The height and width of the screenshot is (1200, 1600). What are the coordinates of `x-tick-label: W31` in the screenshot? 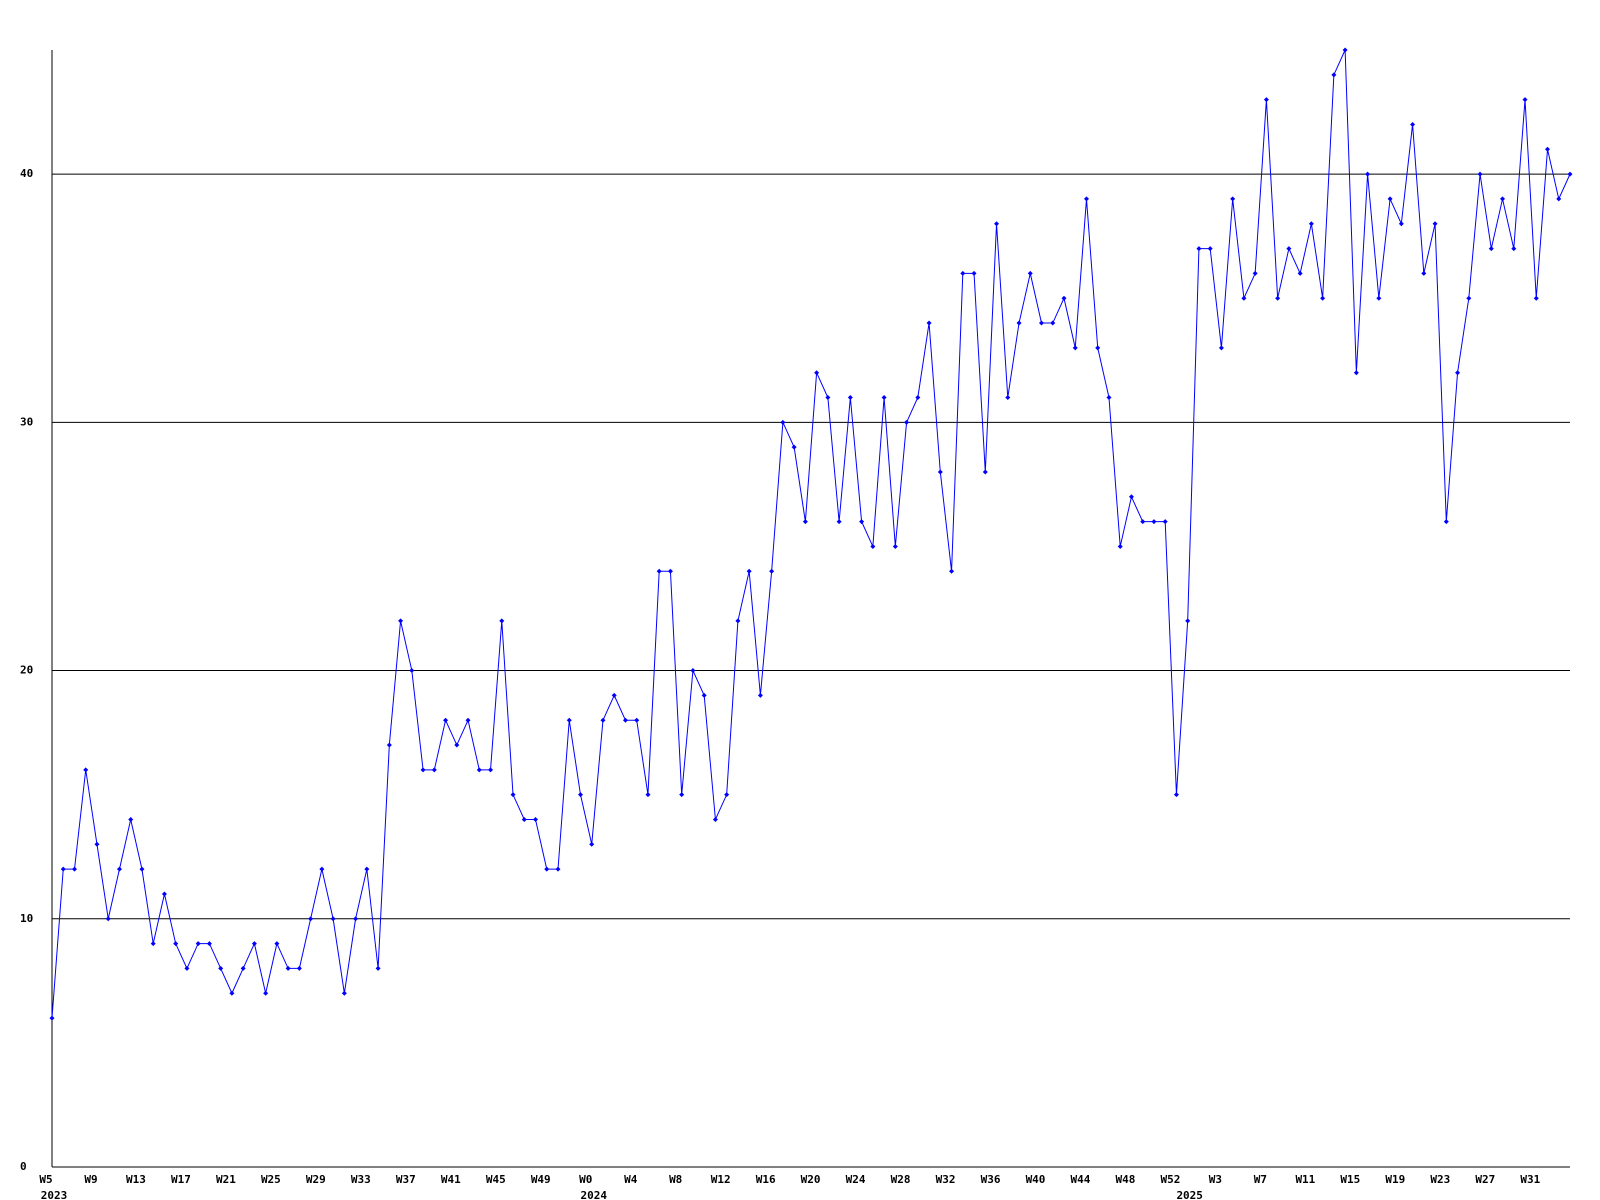 It's located at (1530, 1179).